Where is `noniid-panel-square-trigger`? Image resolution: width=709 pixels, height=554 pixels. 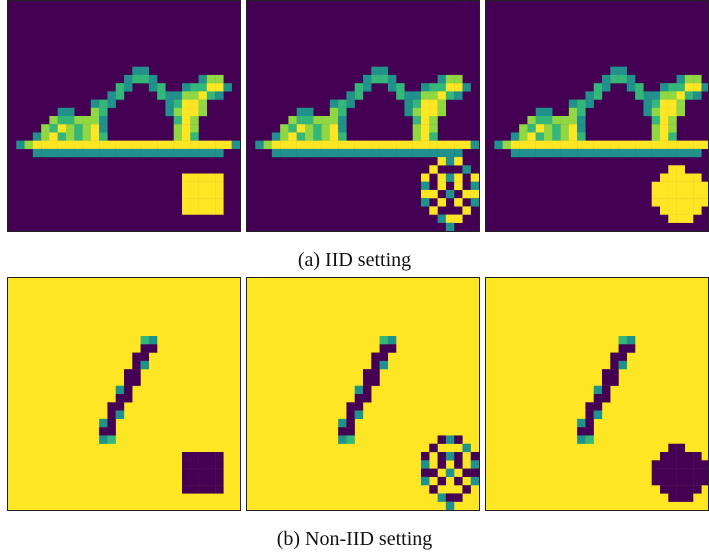 noniid-panel-square-trigger is located at coordinates (124, 394).